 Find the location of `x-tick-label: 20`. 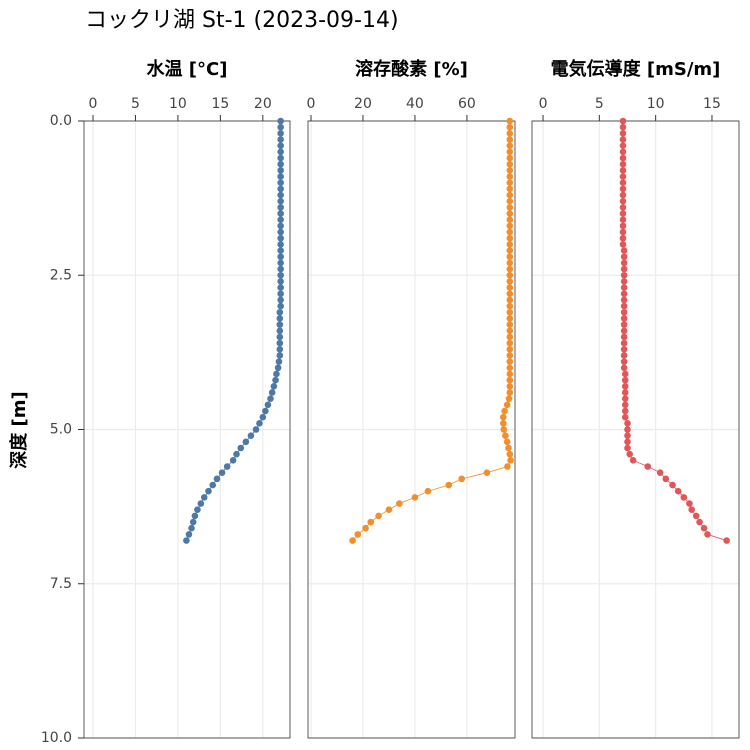

x-tick-label: 20 is located at coordinates (263, 104).